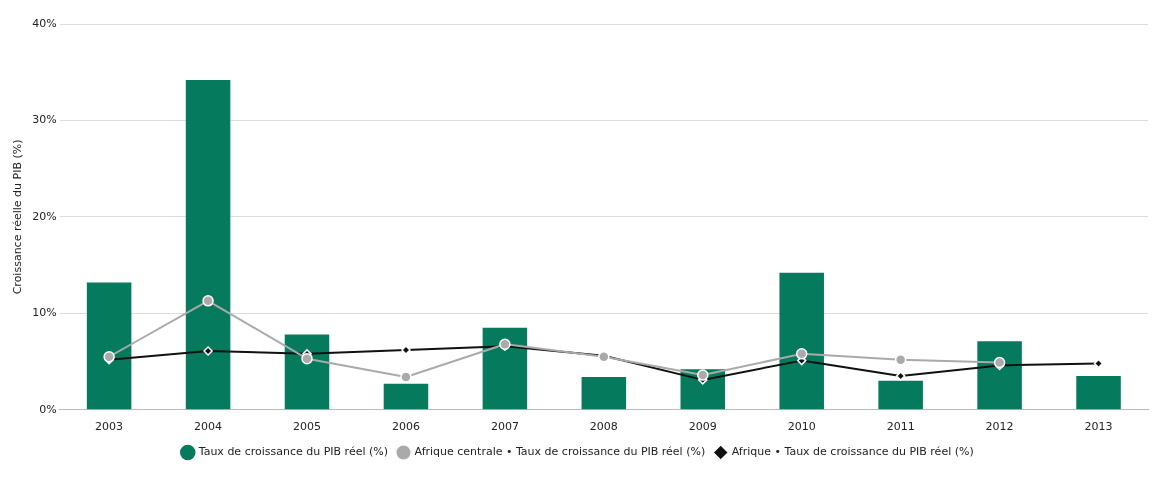  What do you see at coordinates (1098, 427) in the screenshot?
I see `x-tick-label: 2013` at bounding box center [1098, 427].